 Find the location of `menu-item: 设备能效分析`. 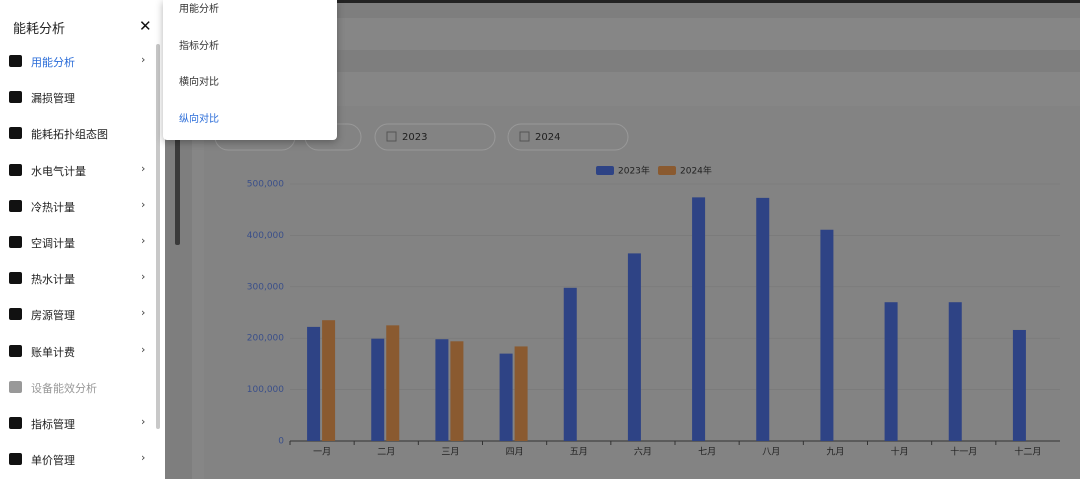

menu-item: 设备能效分析 is located at coordinates (80, 387).